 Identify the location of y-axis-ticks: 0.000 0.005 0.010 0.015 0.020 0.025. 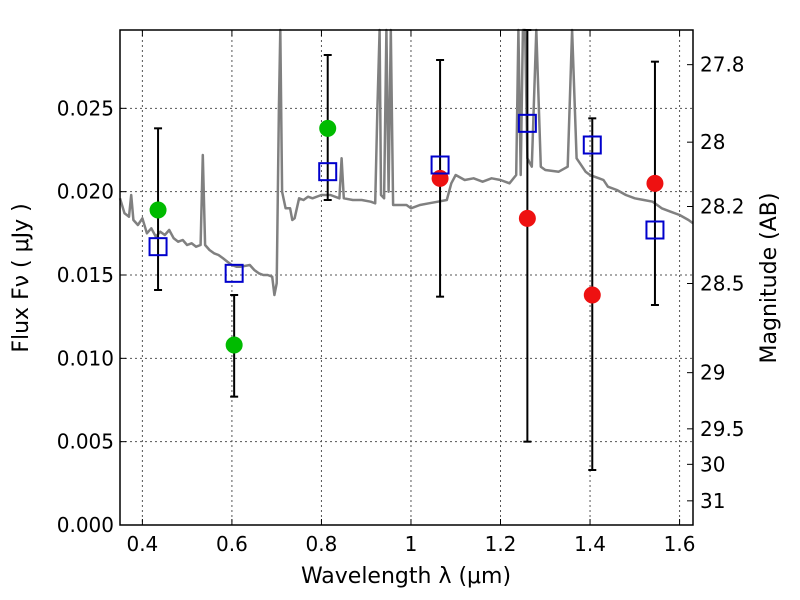
(91, 316).